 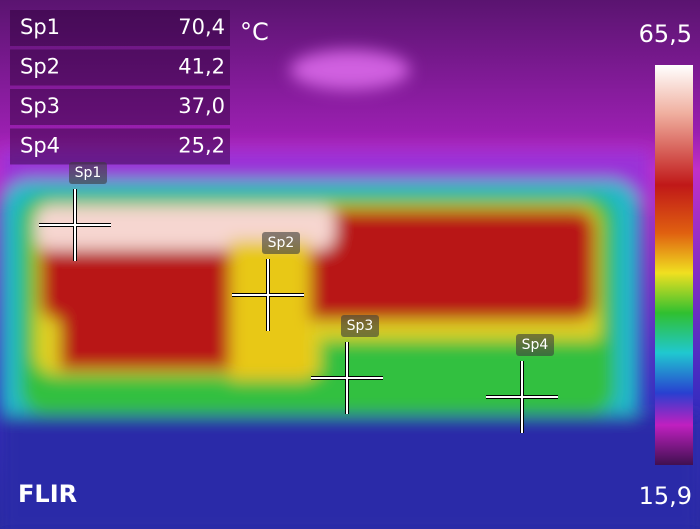 I want to click on spot-legend: Sp1 70,4 Sp2 41,2 Sp3 37,0 Sp4 25,2, so click(x=120, y=87).